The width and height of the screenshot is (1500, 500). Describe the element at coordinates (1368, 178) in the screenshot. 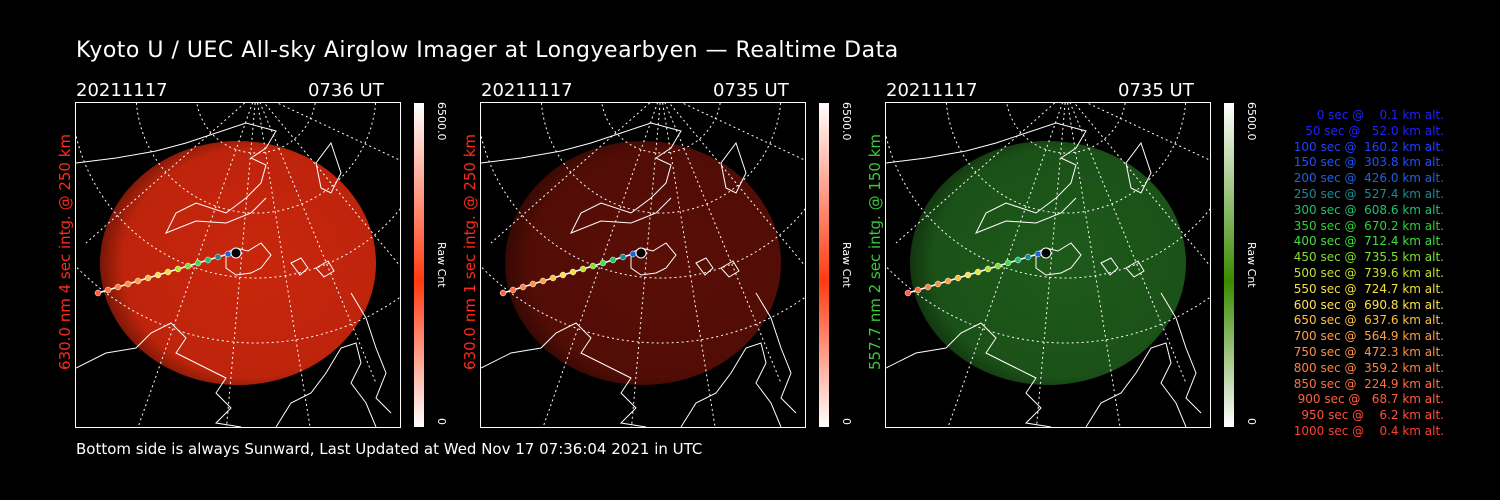

I see `legend-row: 200 sec @ 426.0 km alt.` at that location.